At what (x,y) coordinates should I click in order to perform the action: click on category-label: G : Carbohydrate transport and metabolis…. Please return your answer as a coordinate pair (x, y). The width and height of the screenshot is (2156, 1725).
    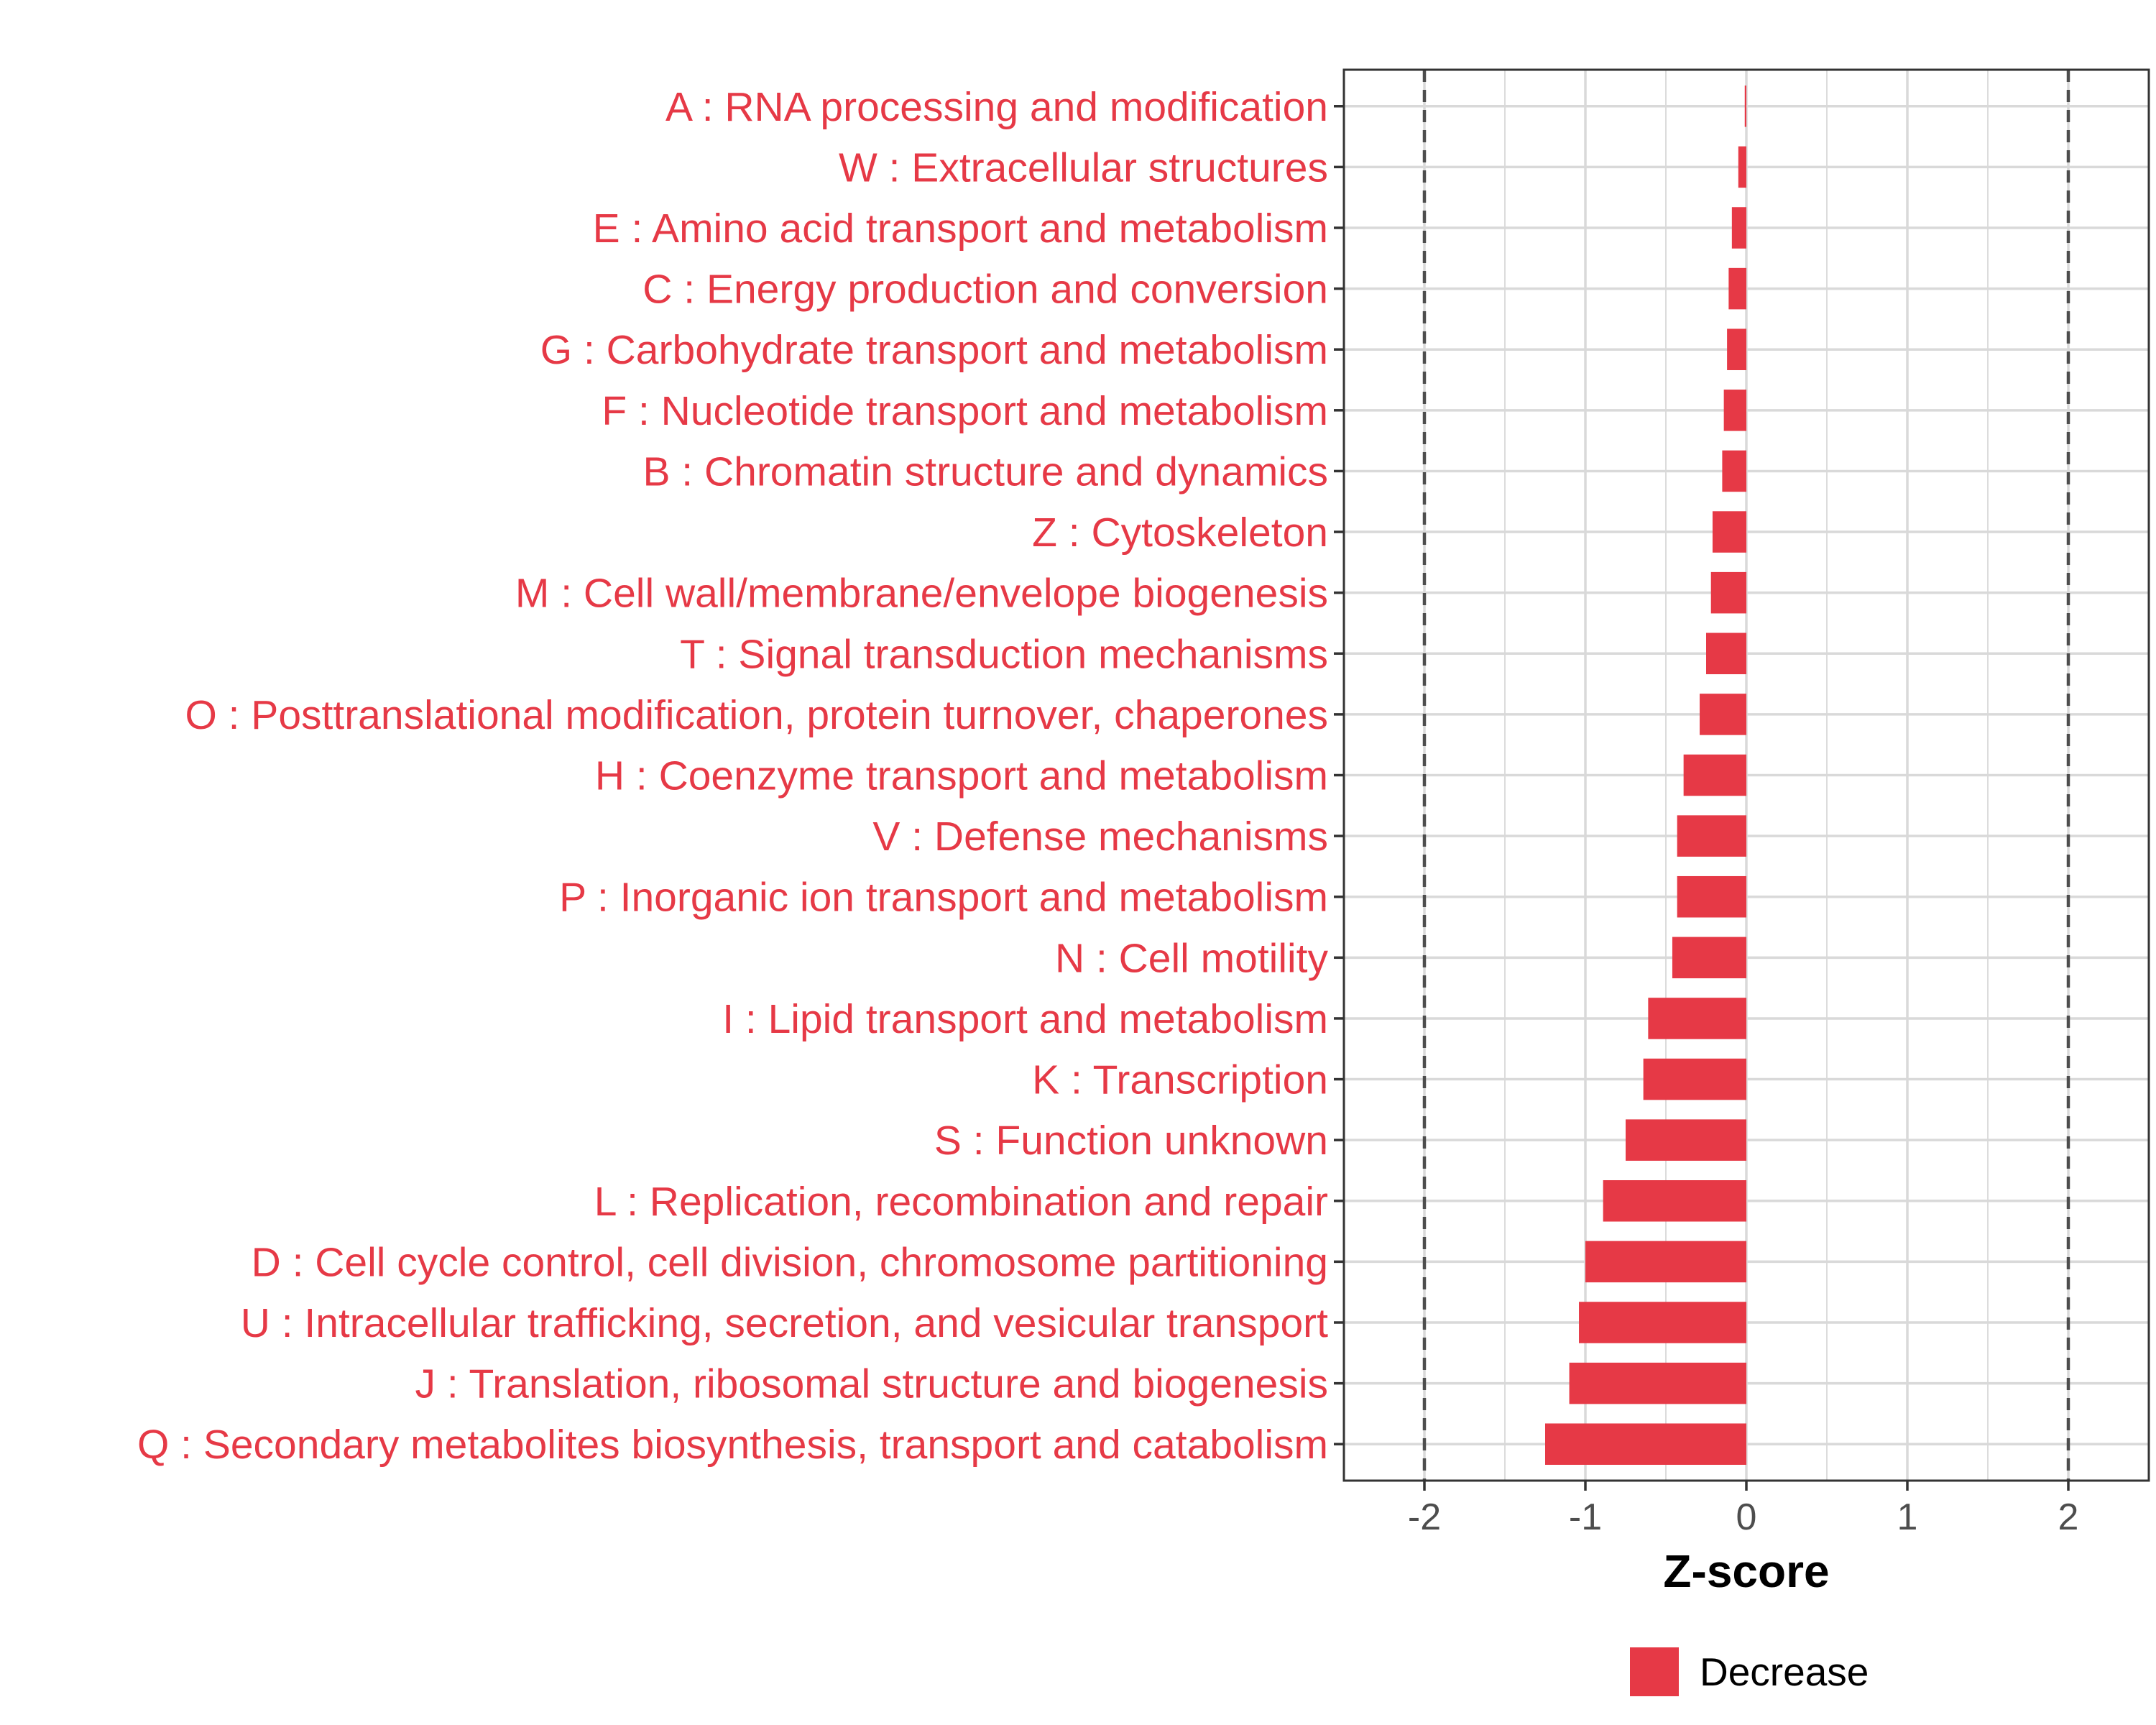
    Looking at the image, I should click on (934, 350).